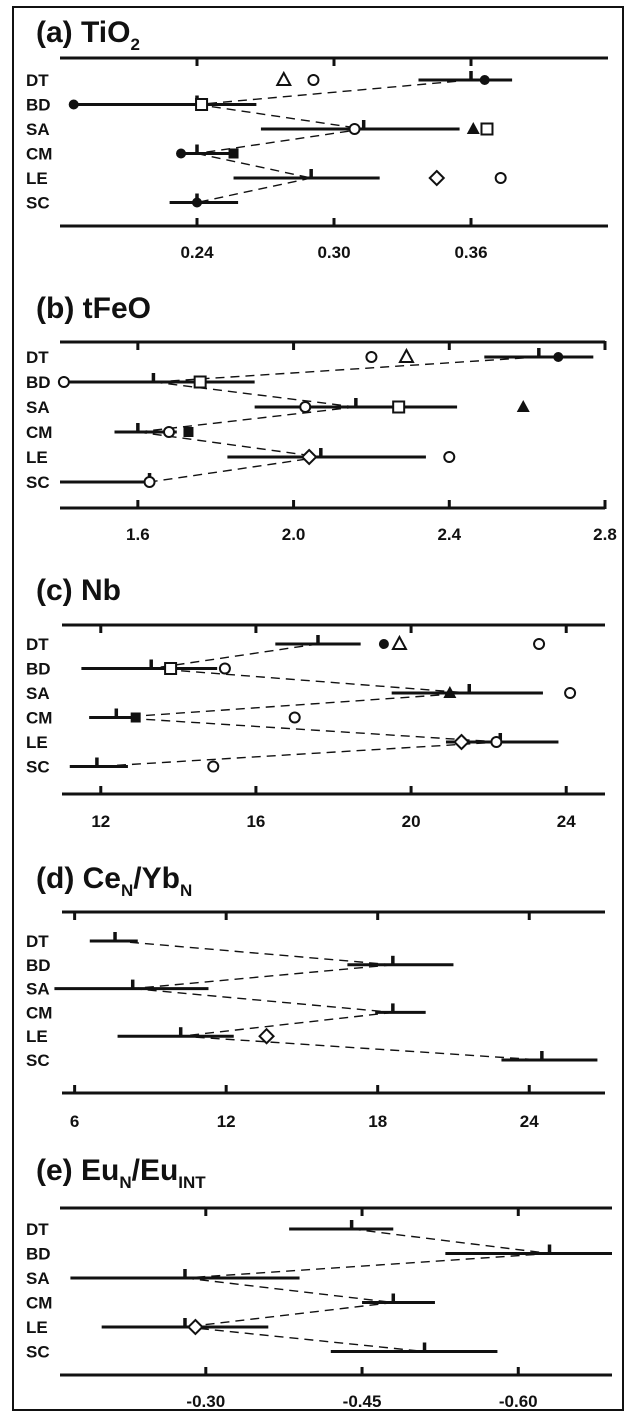 The width and height of the screenshot is (635, 1418). I want to click on tick-label: 12, so click(226, 1121).